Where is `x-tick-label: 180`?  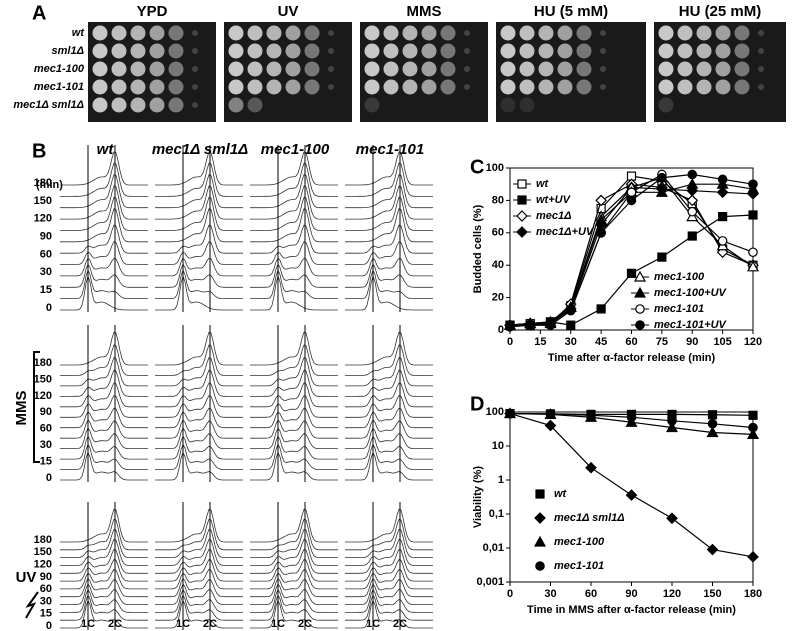 x-tick-label: 180 is located at coordinates (753, 594).